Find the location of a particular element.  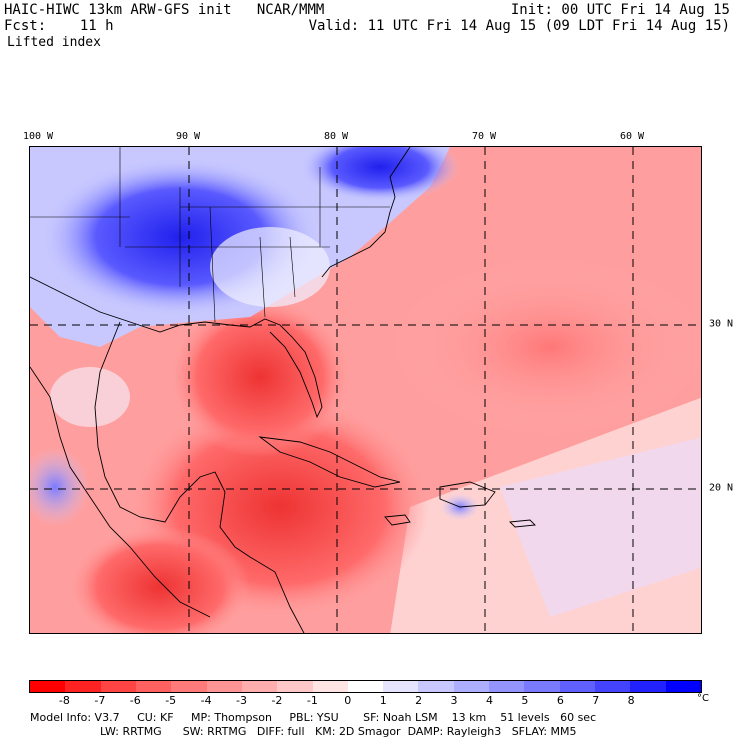

fcst-label: Fcst: is located at coordinates (25, 26).